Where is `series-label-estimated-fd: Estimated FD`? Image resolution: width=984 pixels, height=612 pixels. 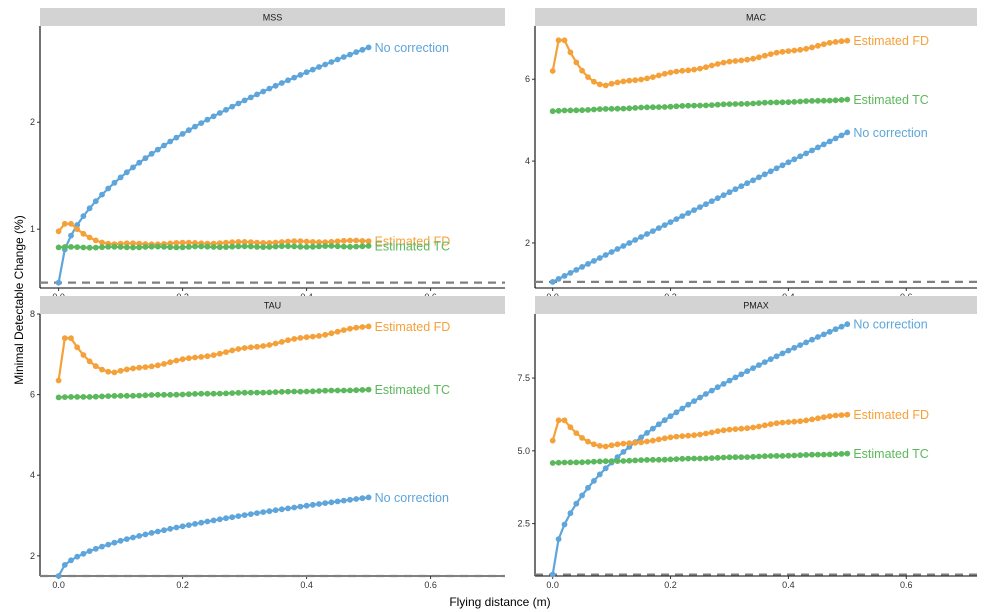 series-label-estimated-fd: Estimated FD is located at coordinates (413, 327).